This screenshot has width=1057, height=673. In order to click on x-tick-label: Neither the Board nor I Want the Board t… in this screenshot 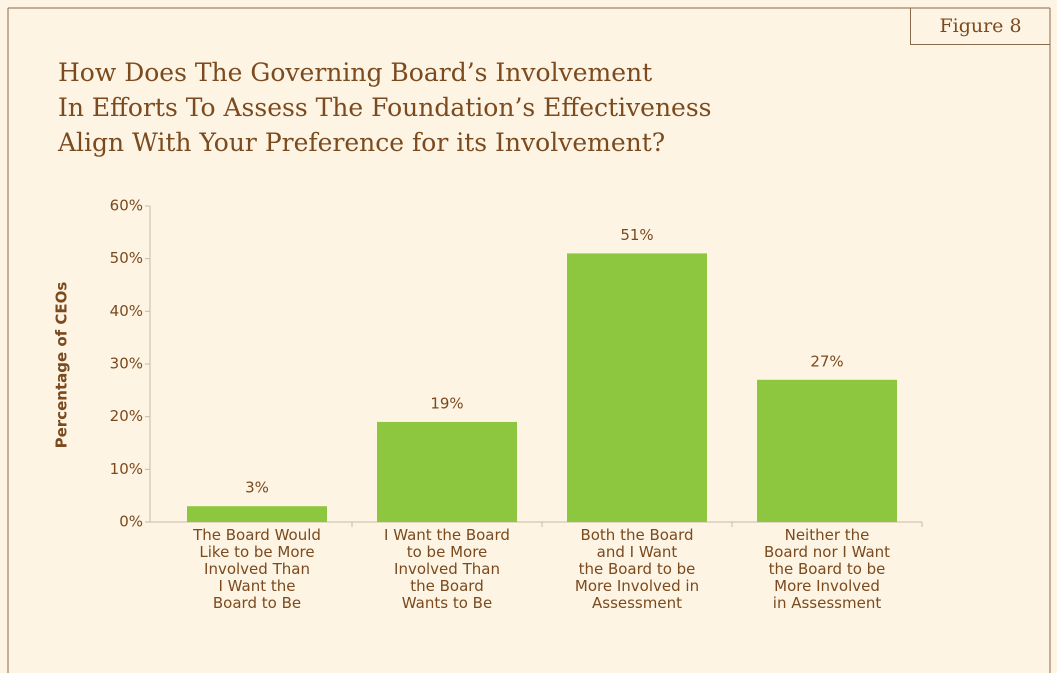, I will do `click(827, 569)`.